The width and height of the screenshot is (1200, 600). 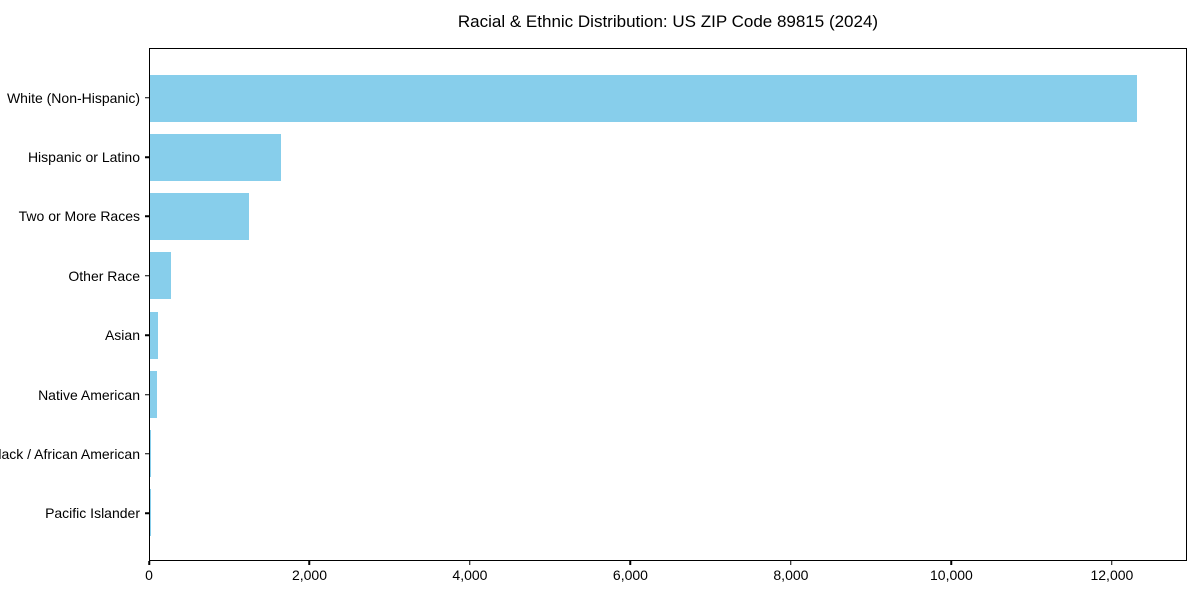 I want to click on x-axis-tick-label: 0, so click(x=149, y=575).